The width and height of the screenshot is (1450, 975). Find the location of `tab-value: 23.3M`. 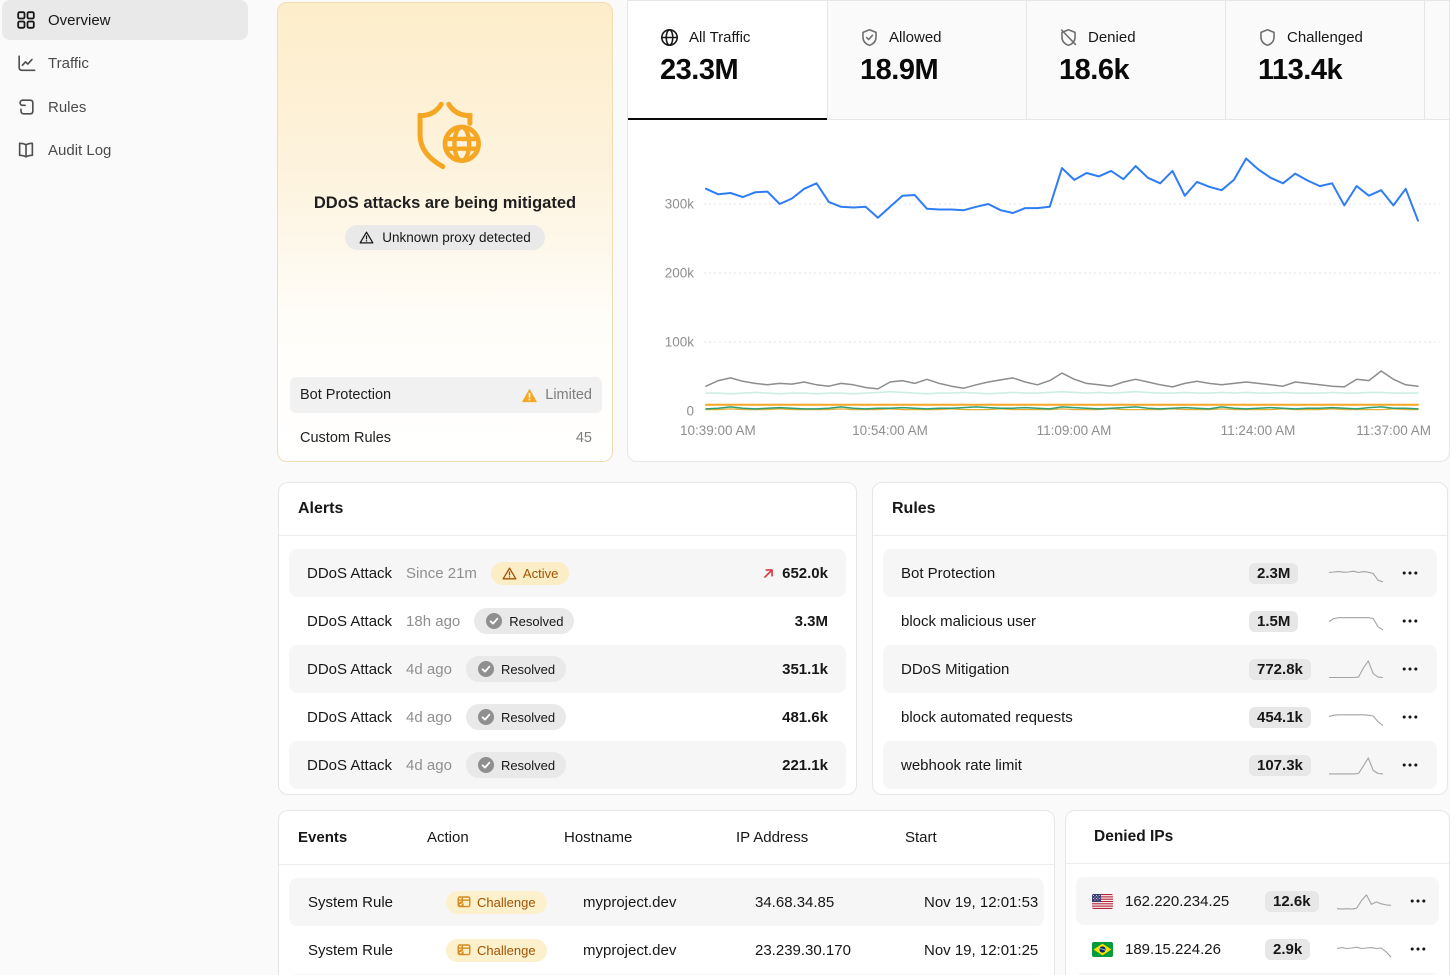

tab-value: 23.3M is located at coordinates (699, 70).